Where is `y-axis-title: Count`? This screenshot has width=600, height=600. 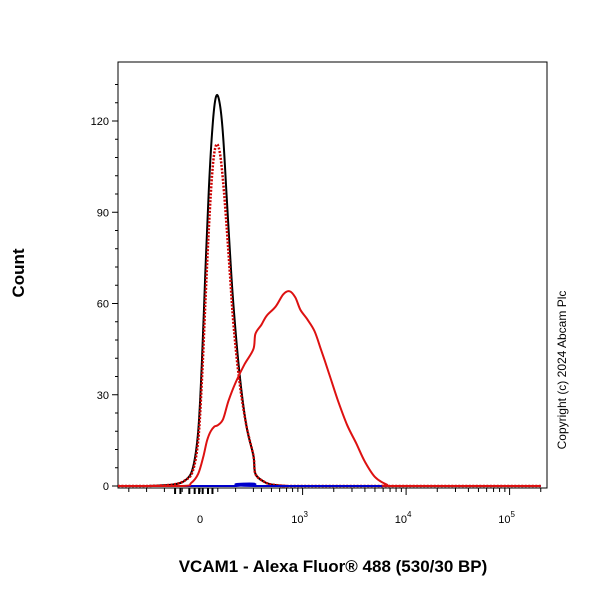
y-axis-title: Count is located at coordinates (18, 272).